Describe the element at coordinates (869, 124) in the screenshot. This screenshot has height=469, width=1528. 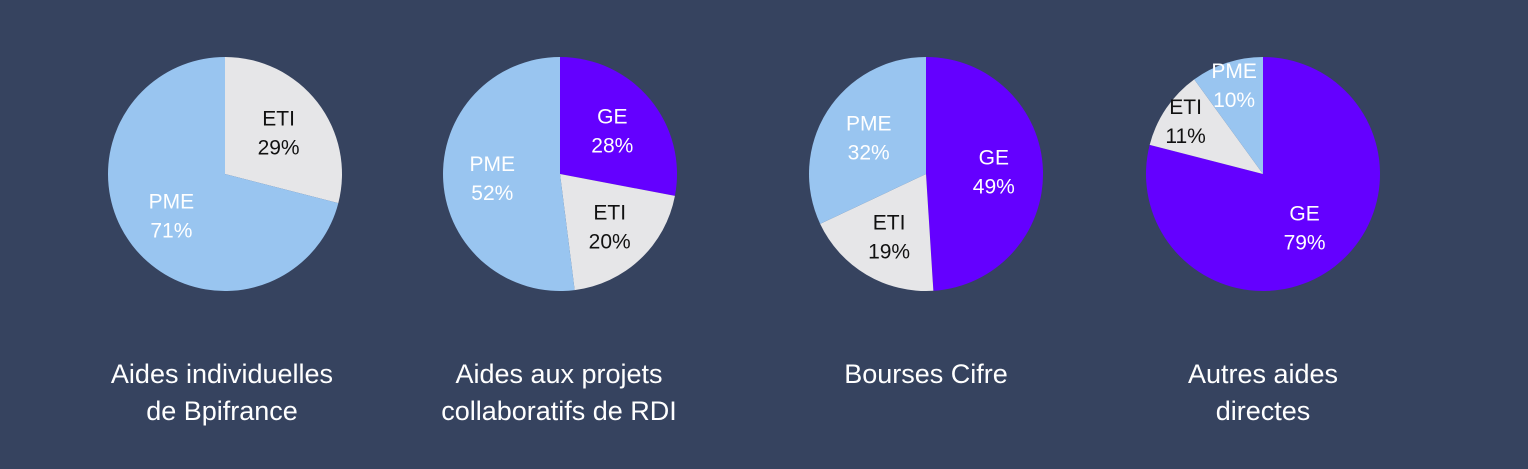
I see `pie-slice-label-2-pme: PME` at that location.